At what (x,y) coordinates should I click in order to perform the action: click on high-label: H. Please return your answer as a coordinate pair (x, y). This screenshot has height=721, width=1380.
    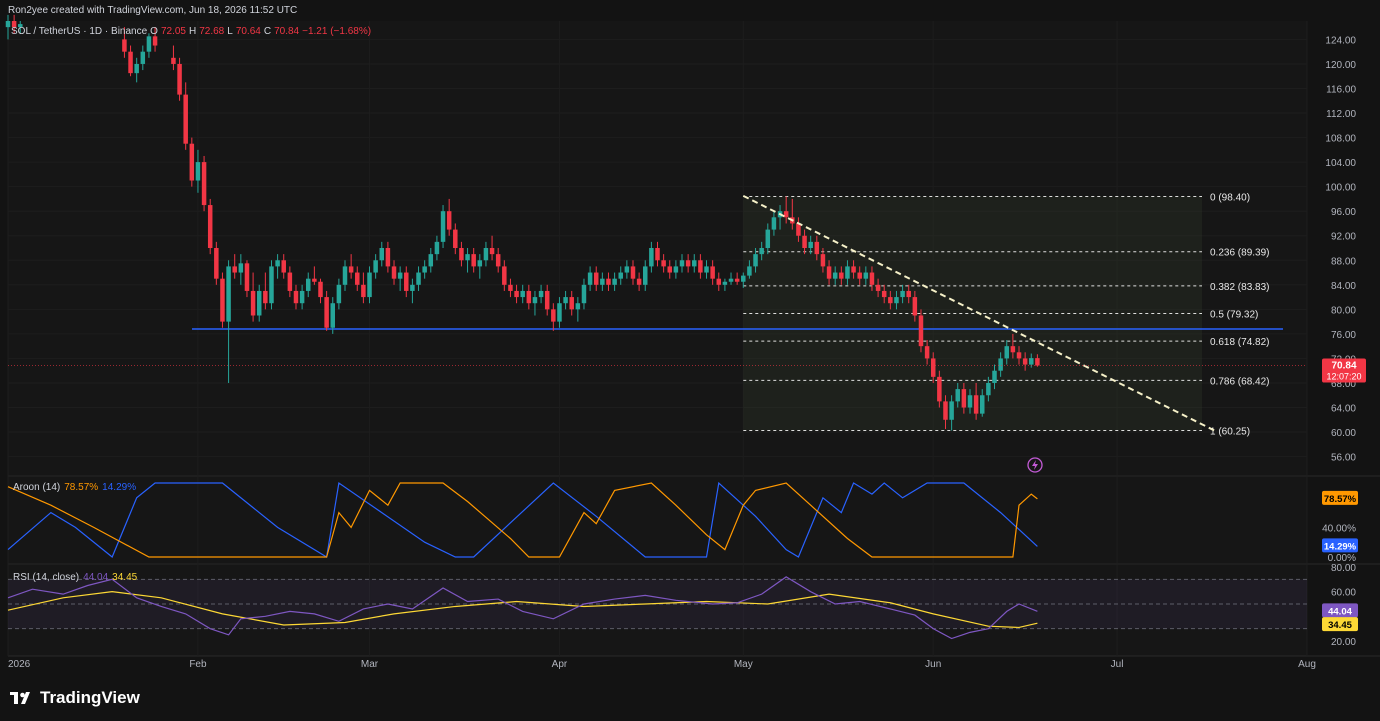
    Looking at the image, I should click on (192, 31).